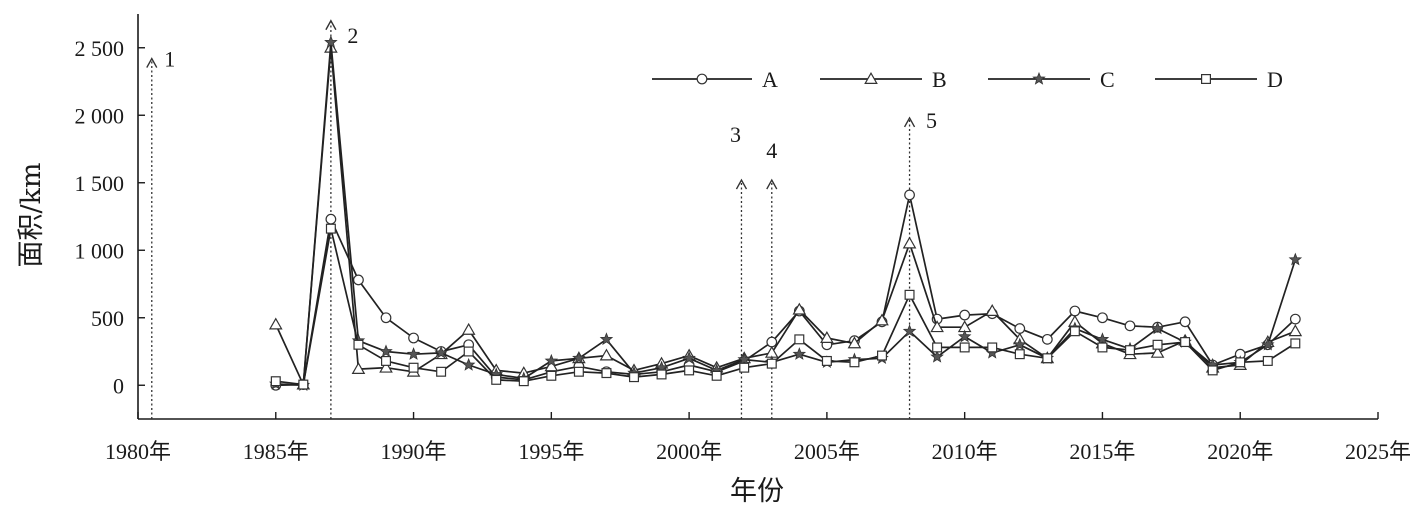 This screenshot has width=1417, height=520. What do you see at coordinates (757, 491) in the screenshot?
I see `x-axis-label: 年份` at bounding box center [757, 491].